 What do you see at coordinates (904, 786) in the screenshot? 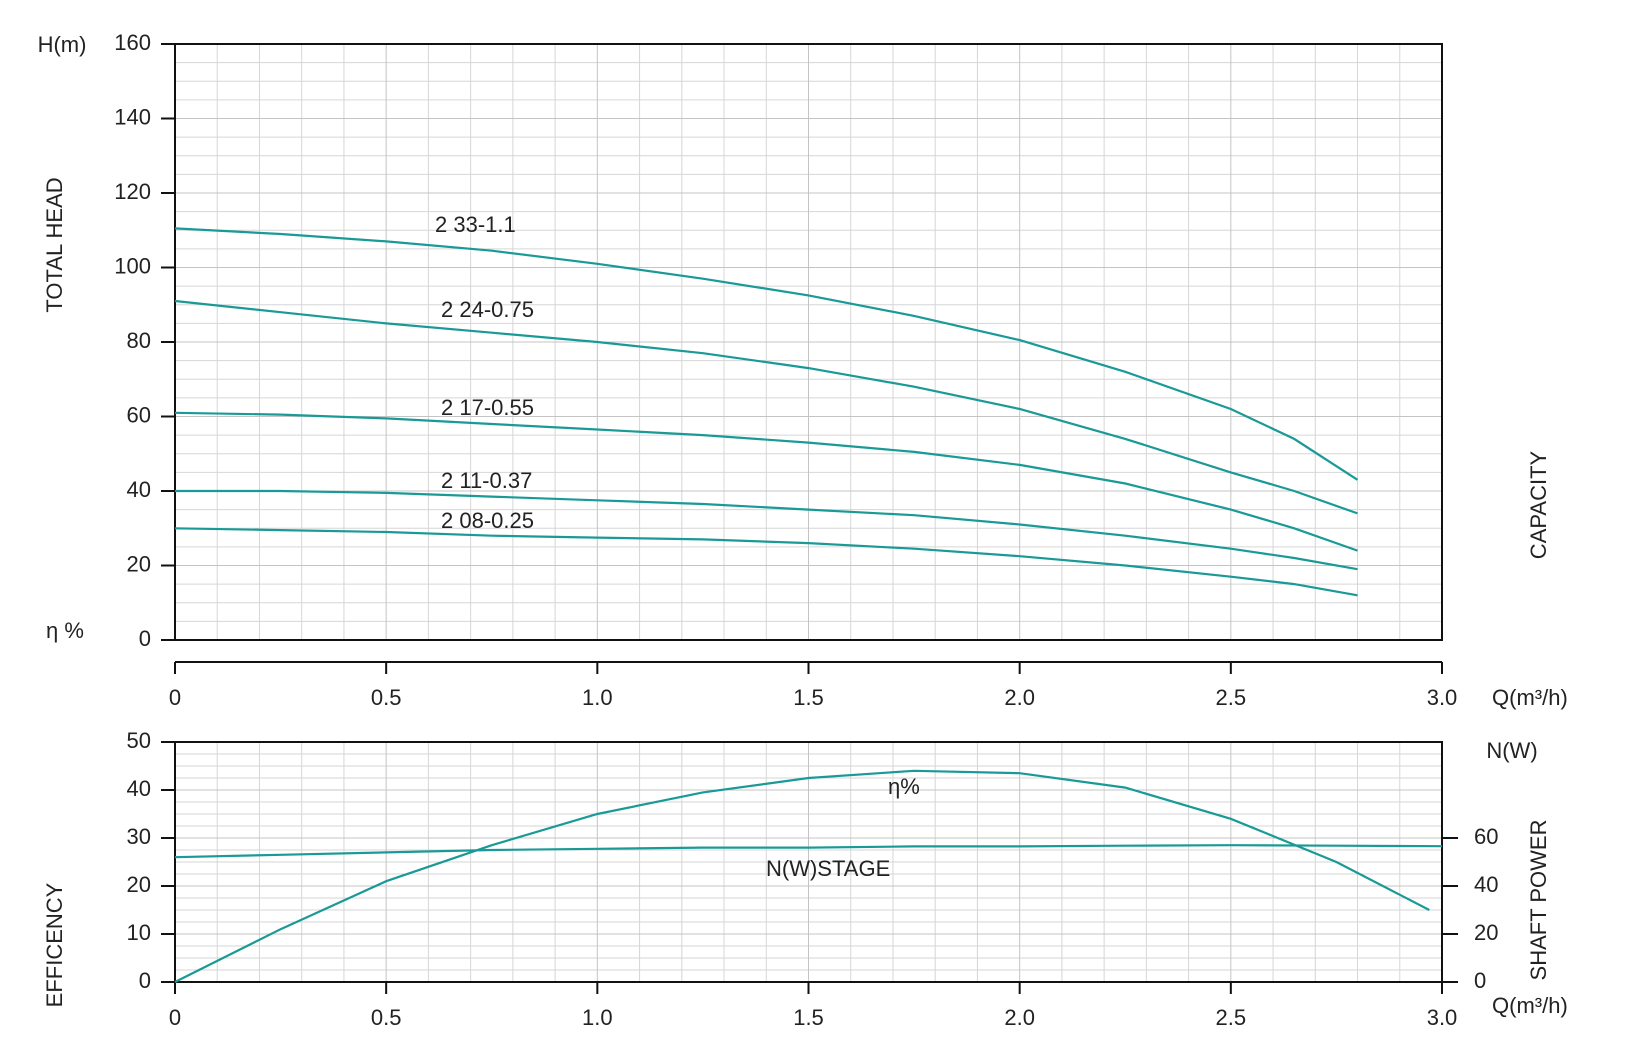
I see `curve-label: η%` at bounding box center [904, 786].